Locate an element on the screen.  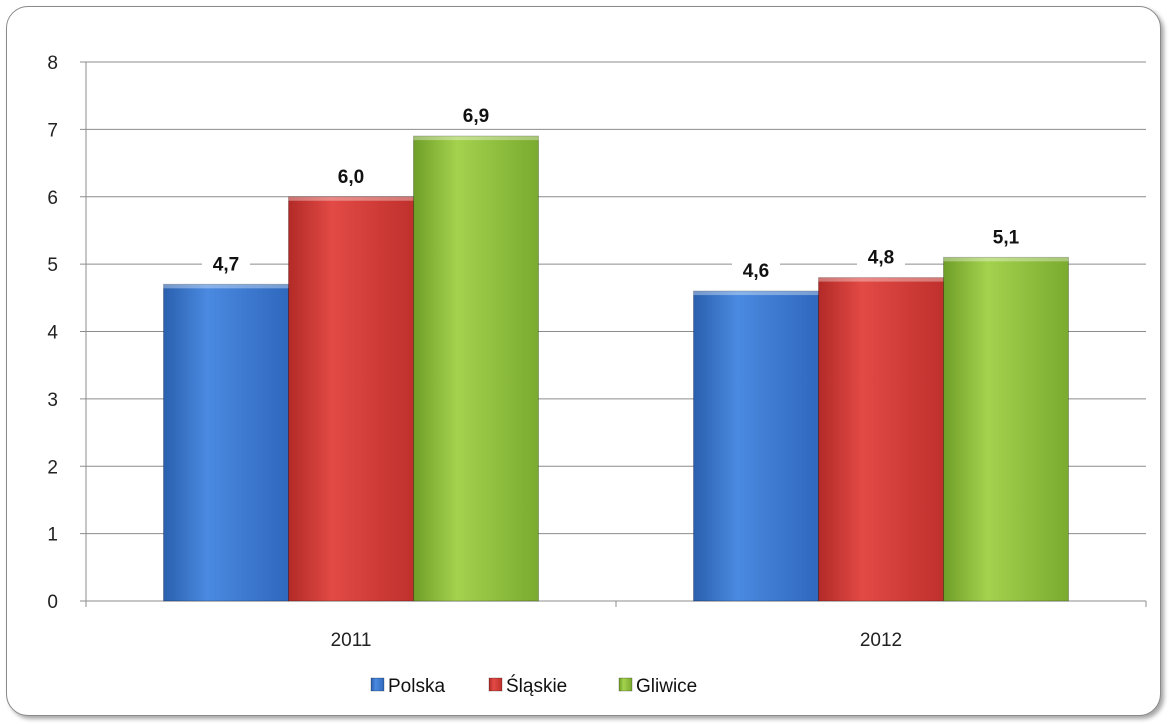
y-tick-label: 5 is located at coordinates (52, 265).